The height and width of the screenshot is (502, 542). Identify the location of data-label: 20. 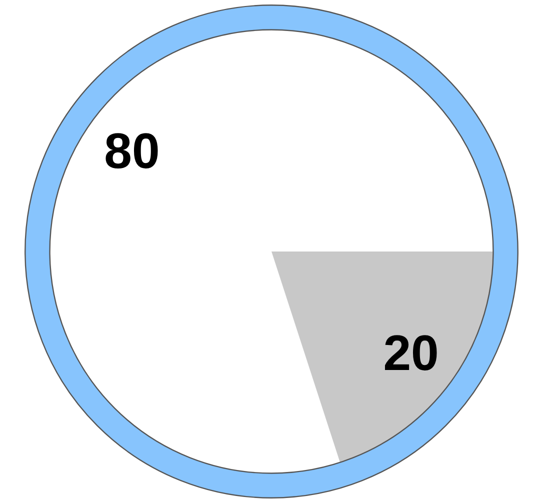
(411, 353).